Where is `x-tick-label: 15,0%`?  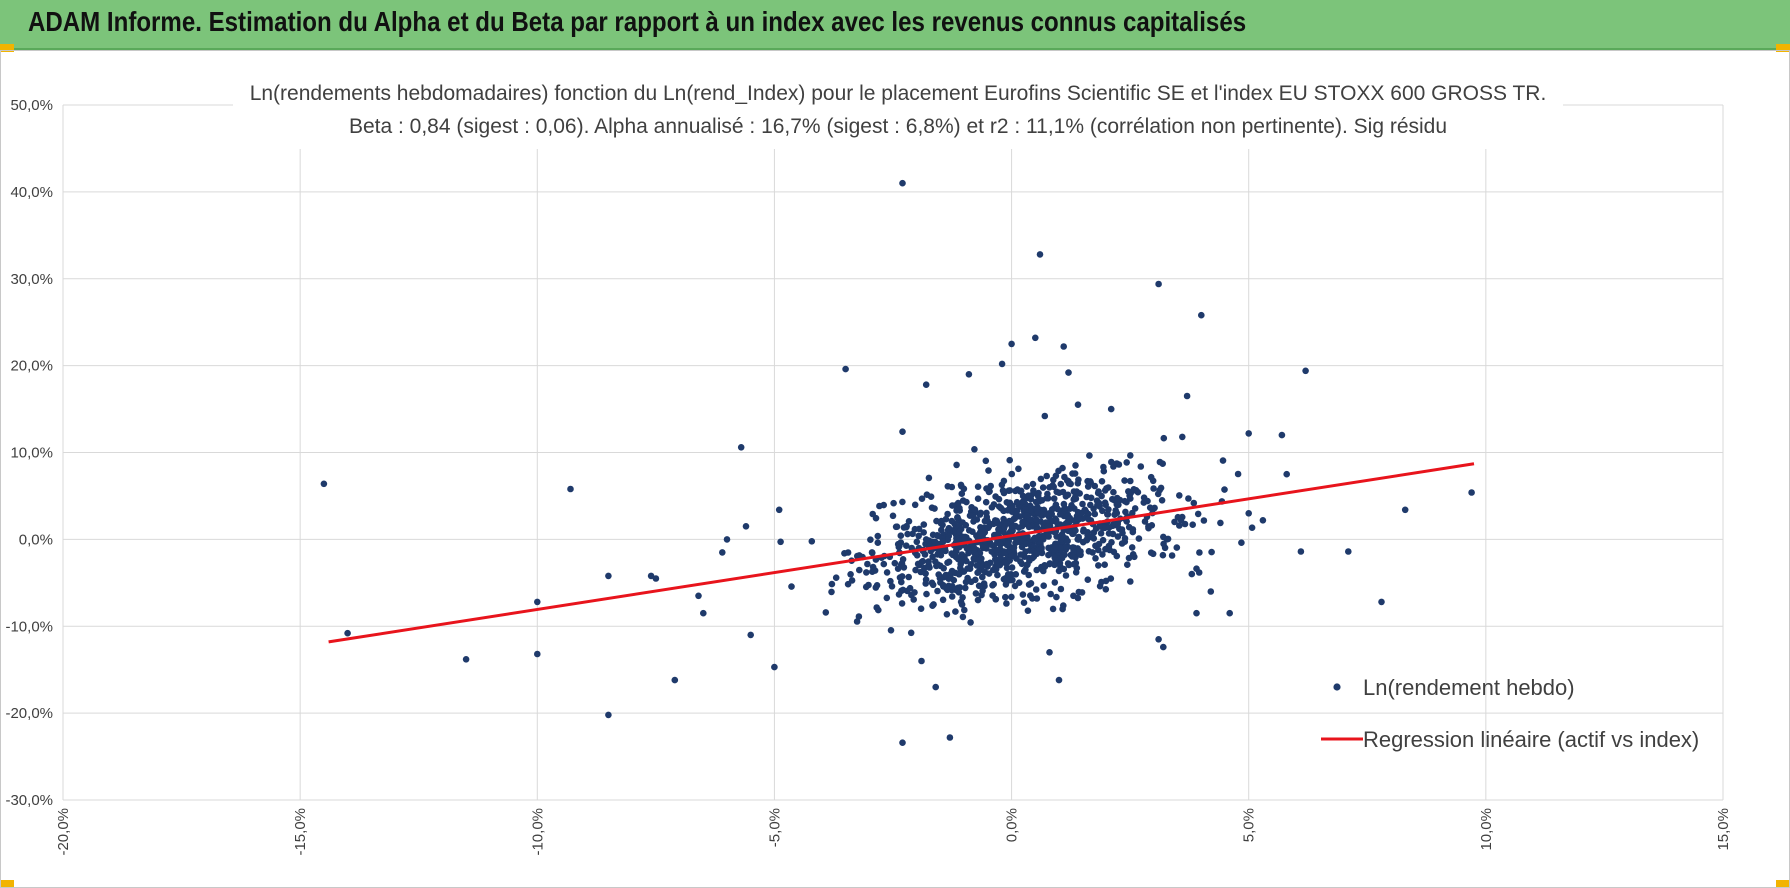
x-tick-label: 15,0% is located at coordinates (1723, 829).